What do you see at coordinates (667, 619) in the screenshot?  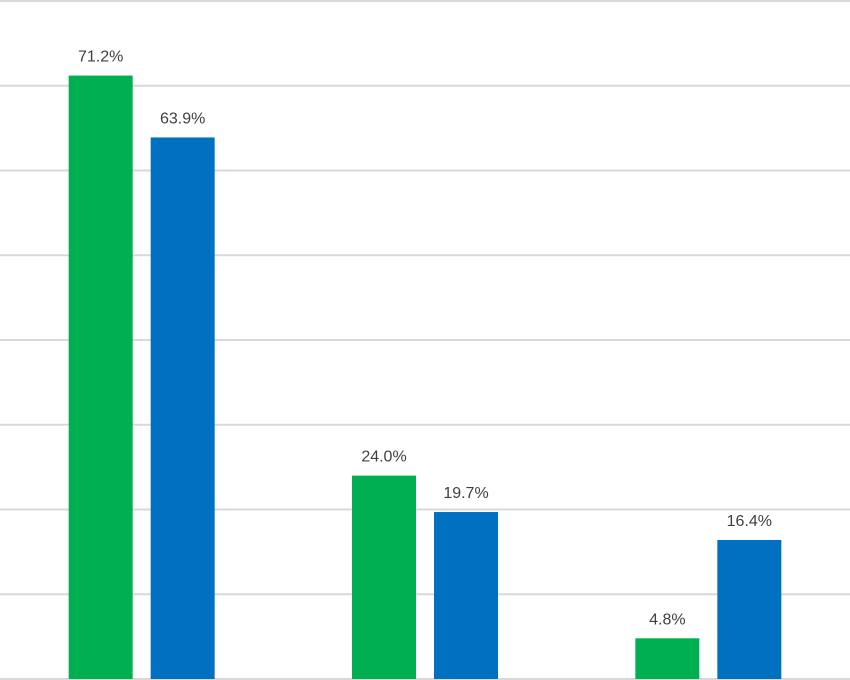 I see `data-label: 4.8%` at bounding box center [667, 619].